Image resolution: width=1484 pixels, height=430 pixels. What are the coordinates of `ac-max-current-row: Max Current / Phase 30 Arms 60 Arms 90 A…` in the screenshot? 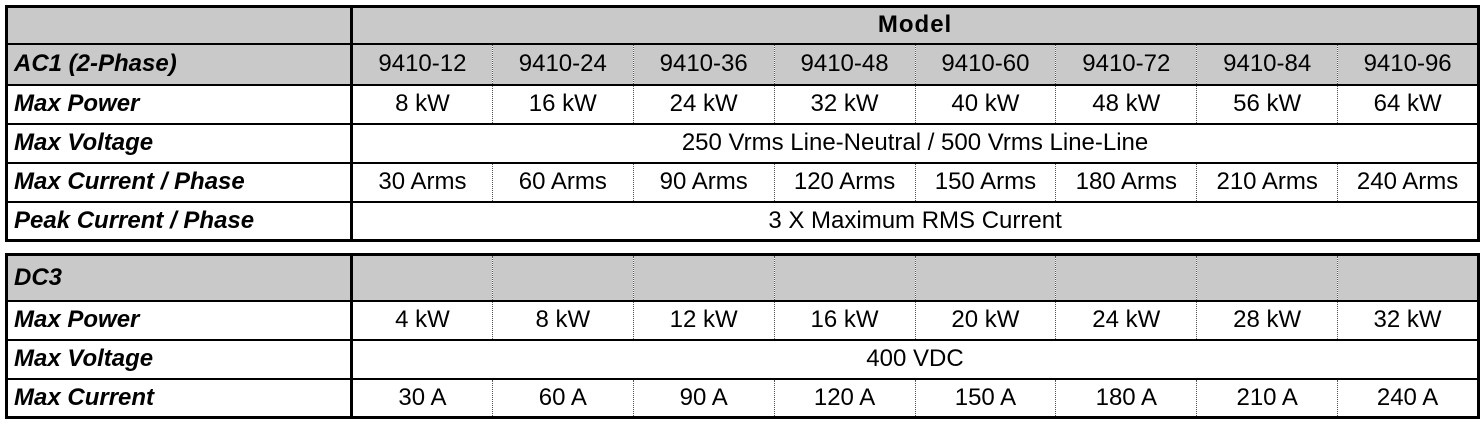 It's located at (743, 182).